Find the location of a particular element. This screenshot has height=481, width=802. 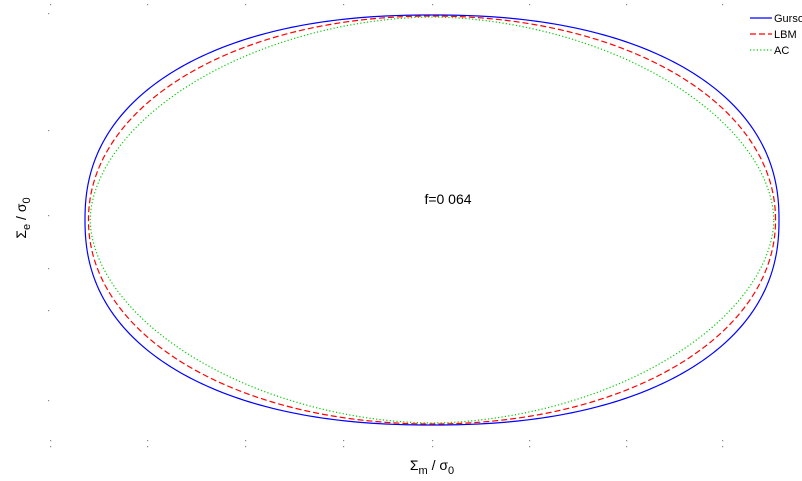

legend-label-ac: AC is located at coordinates (781, 51).